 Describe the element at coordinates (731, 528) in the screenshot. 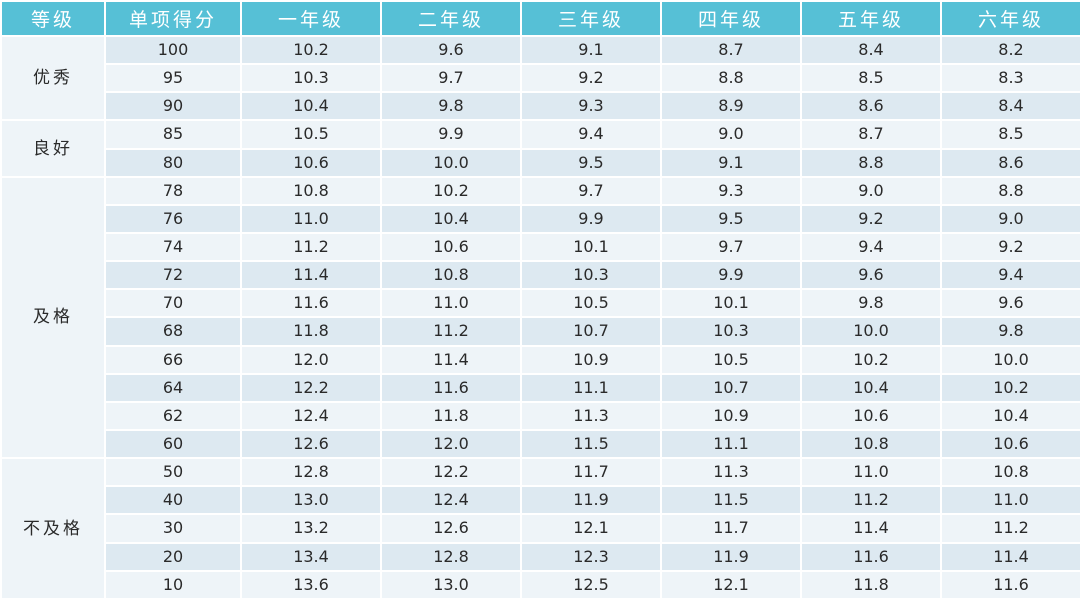

I see `grade-4-cell: 11.7` at that location.